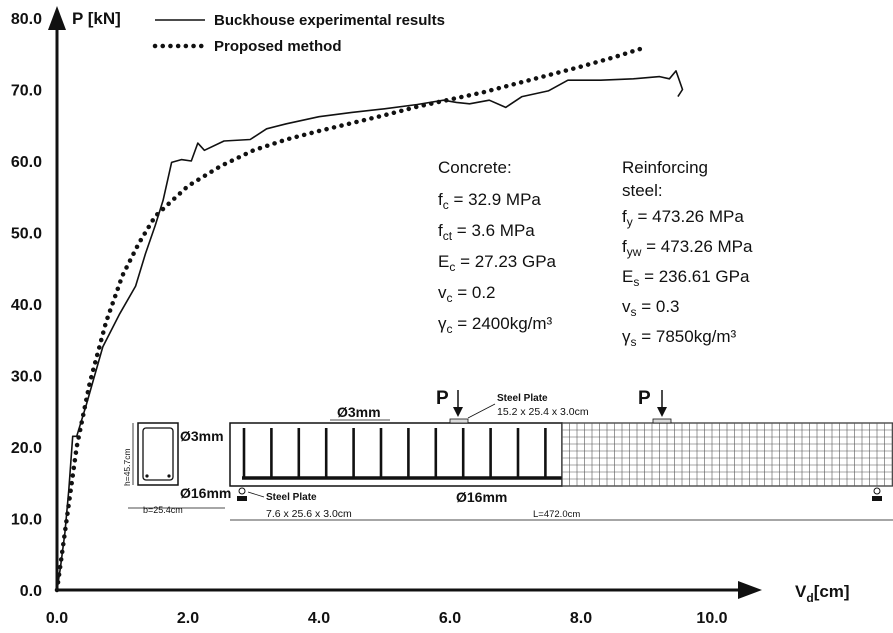 This screenshot has width=893, height=633. What do you see at coordinates (202, 436) in the screenshot?
I see `section-stirrup-label: Ø3mm` at bounding box center [202, 436].